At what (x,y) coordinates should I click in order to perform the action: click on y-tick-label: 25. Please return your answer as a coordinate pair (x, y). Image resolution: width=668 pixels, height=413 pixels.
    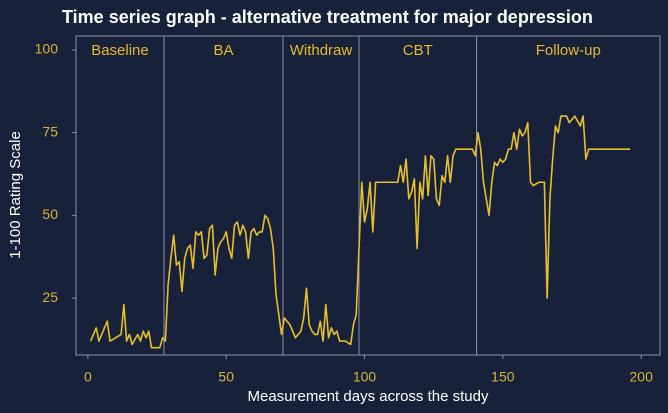
    Looking at the image, I should click on (50, 297).